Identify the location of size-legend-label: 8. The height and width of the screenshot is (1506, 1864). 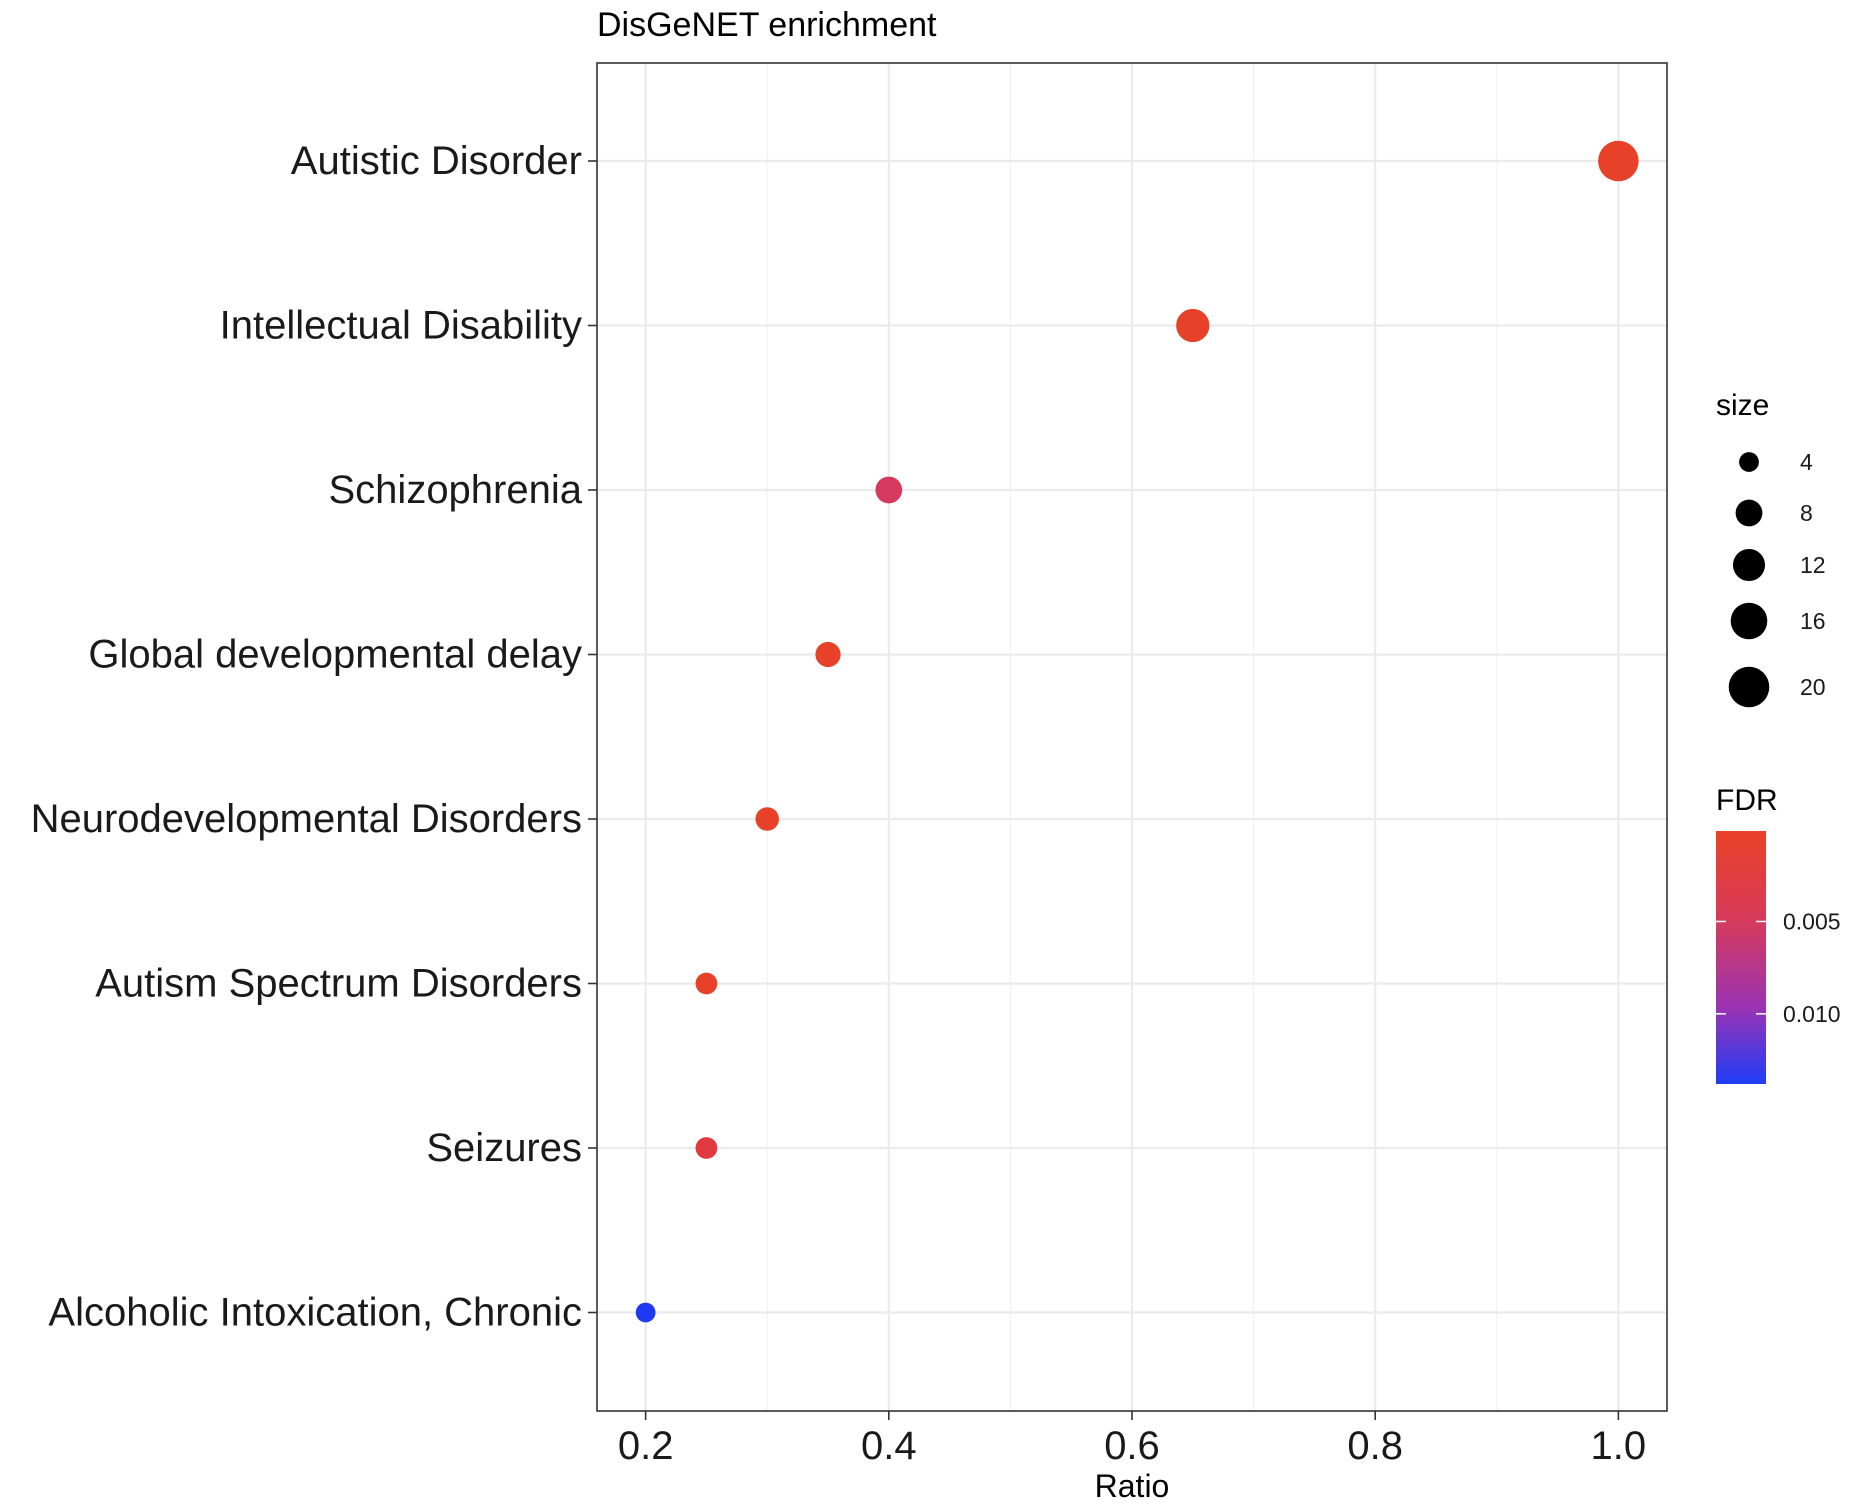
(1806, 513).